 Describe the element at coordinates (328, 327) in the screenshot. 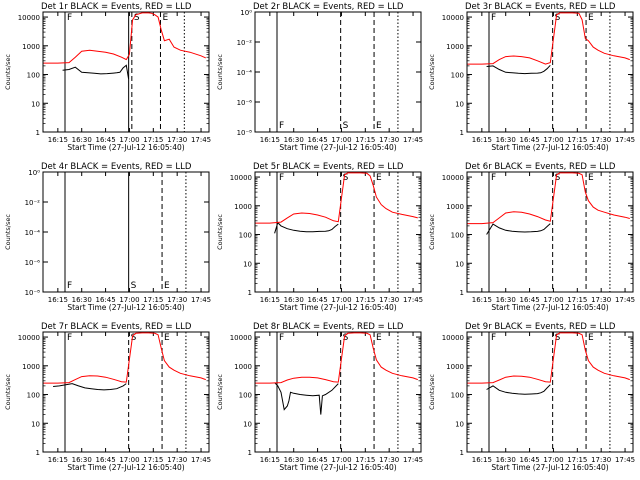

I see `plot-title: Det 8r BLACK = Events, RED = LLD` at that location.